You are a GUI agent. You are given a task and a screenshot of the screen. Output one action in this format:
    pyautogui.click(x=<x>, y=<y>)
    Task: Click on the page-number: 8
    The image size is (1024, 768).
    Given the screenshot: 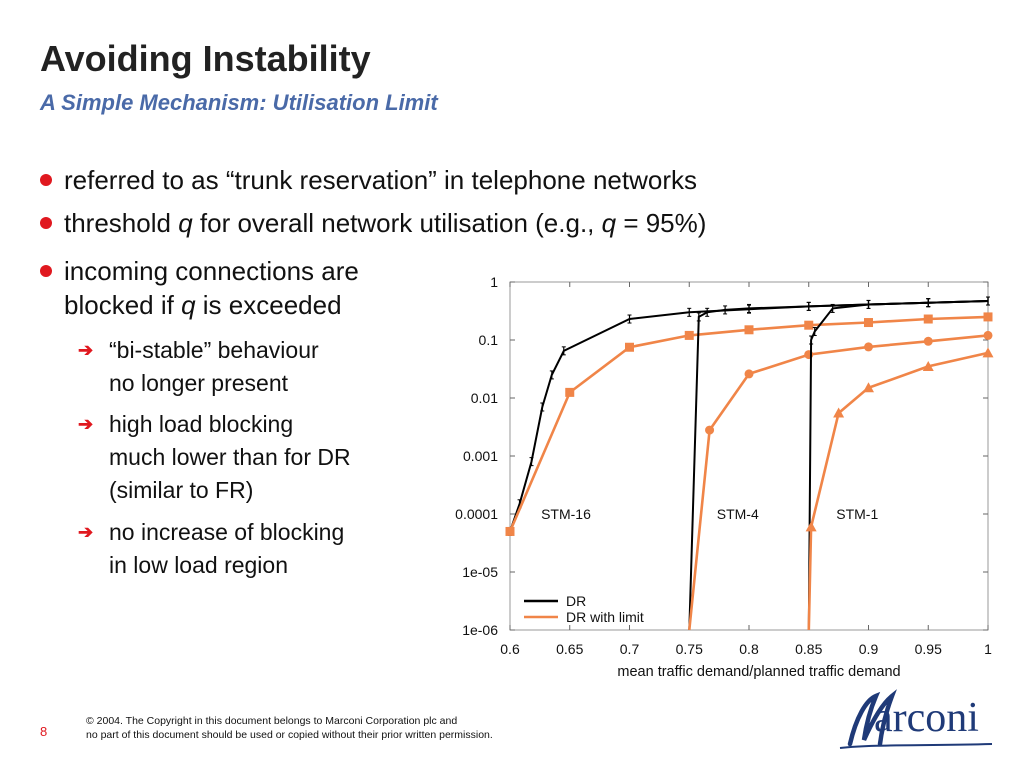 What is the action you would take?
    pyautogui.click(x=44, y=731)
    